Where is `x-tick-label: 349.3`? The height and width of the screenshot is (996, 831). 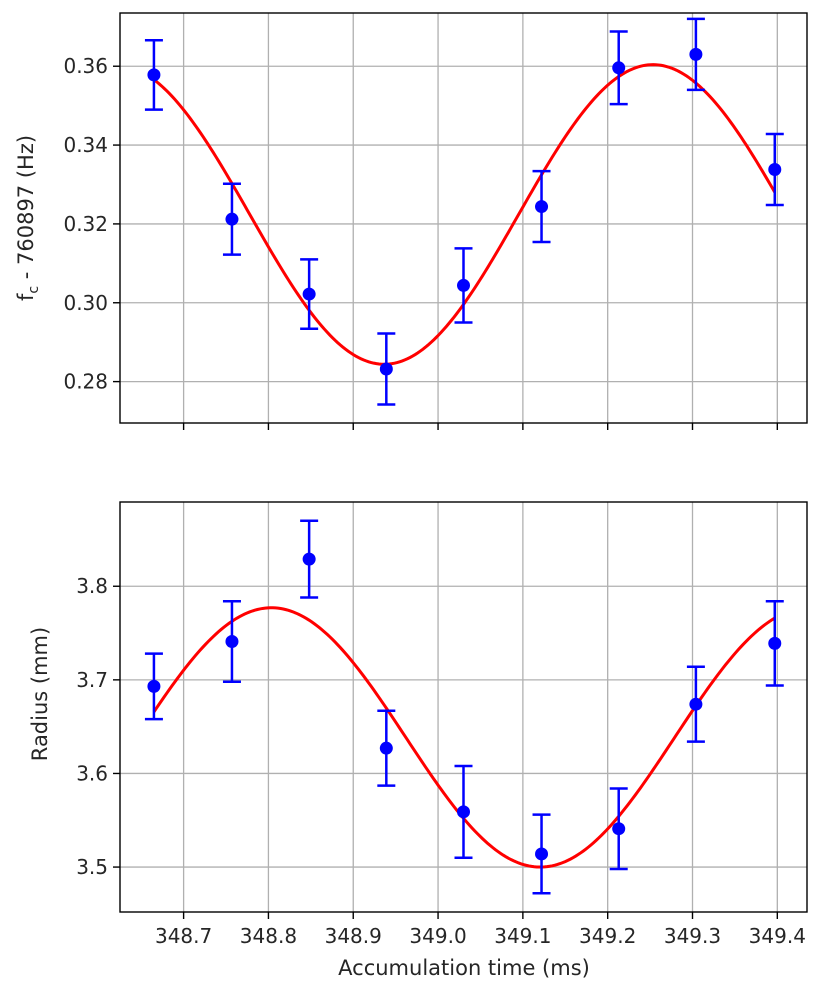
x-tick-label: 349.3 is located at coordinates (692, 936).